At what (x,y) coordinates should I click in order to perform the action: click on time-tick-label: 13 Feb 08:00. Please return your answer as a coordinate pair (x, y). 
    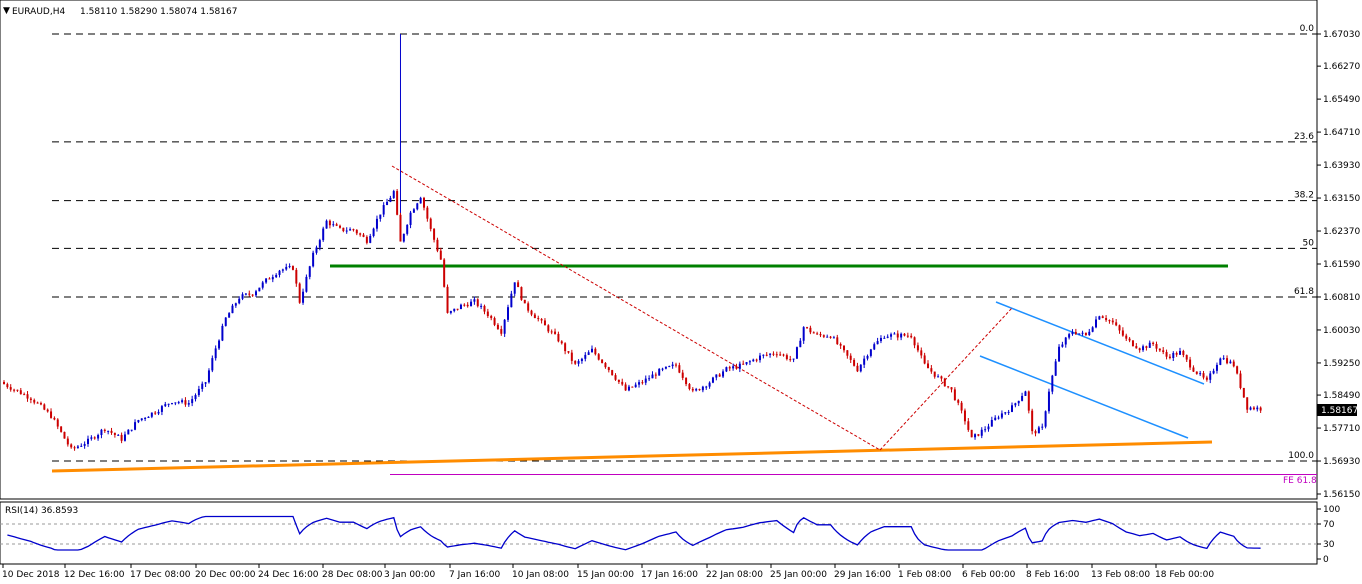
    Looking at the image, I should click on (1120, 575).